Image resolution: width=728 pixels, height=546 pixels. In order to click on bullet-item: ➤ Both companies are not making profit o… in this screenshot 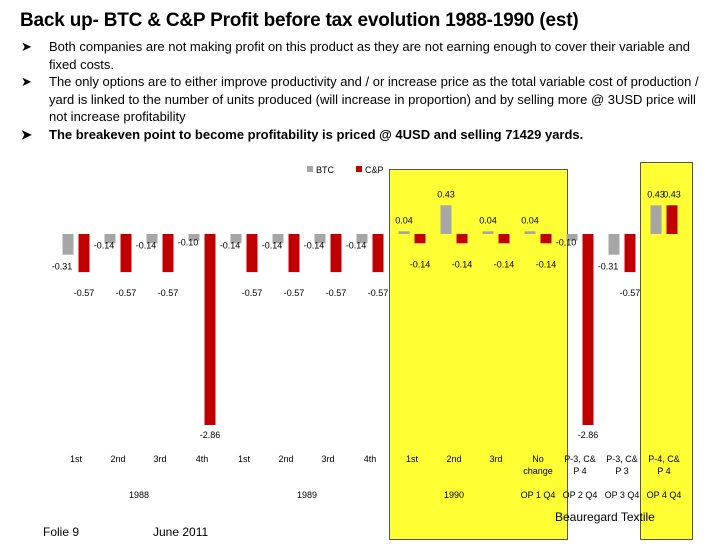, I will do `click(350, 55)`.